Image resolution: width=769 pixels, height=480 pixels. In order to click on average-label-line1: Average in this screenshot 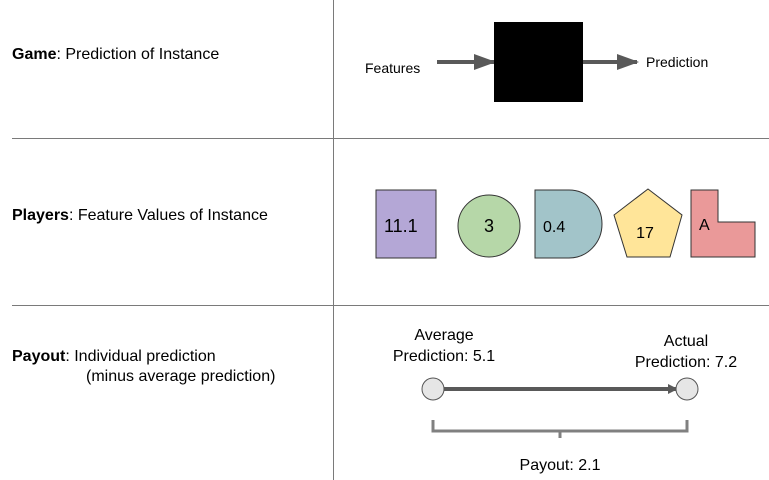, I will do `click(443, 335)`.